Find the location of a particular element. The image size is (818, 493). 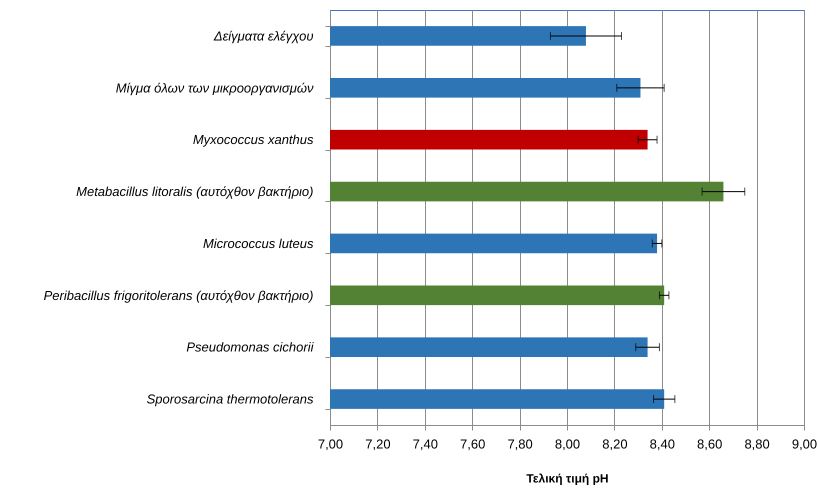

y-tick-label: Δείγματα ελέγχου is located at coordinates (263, 36).